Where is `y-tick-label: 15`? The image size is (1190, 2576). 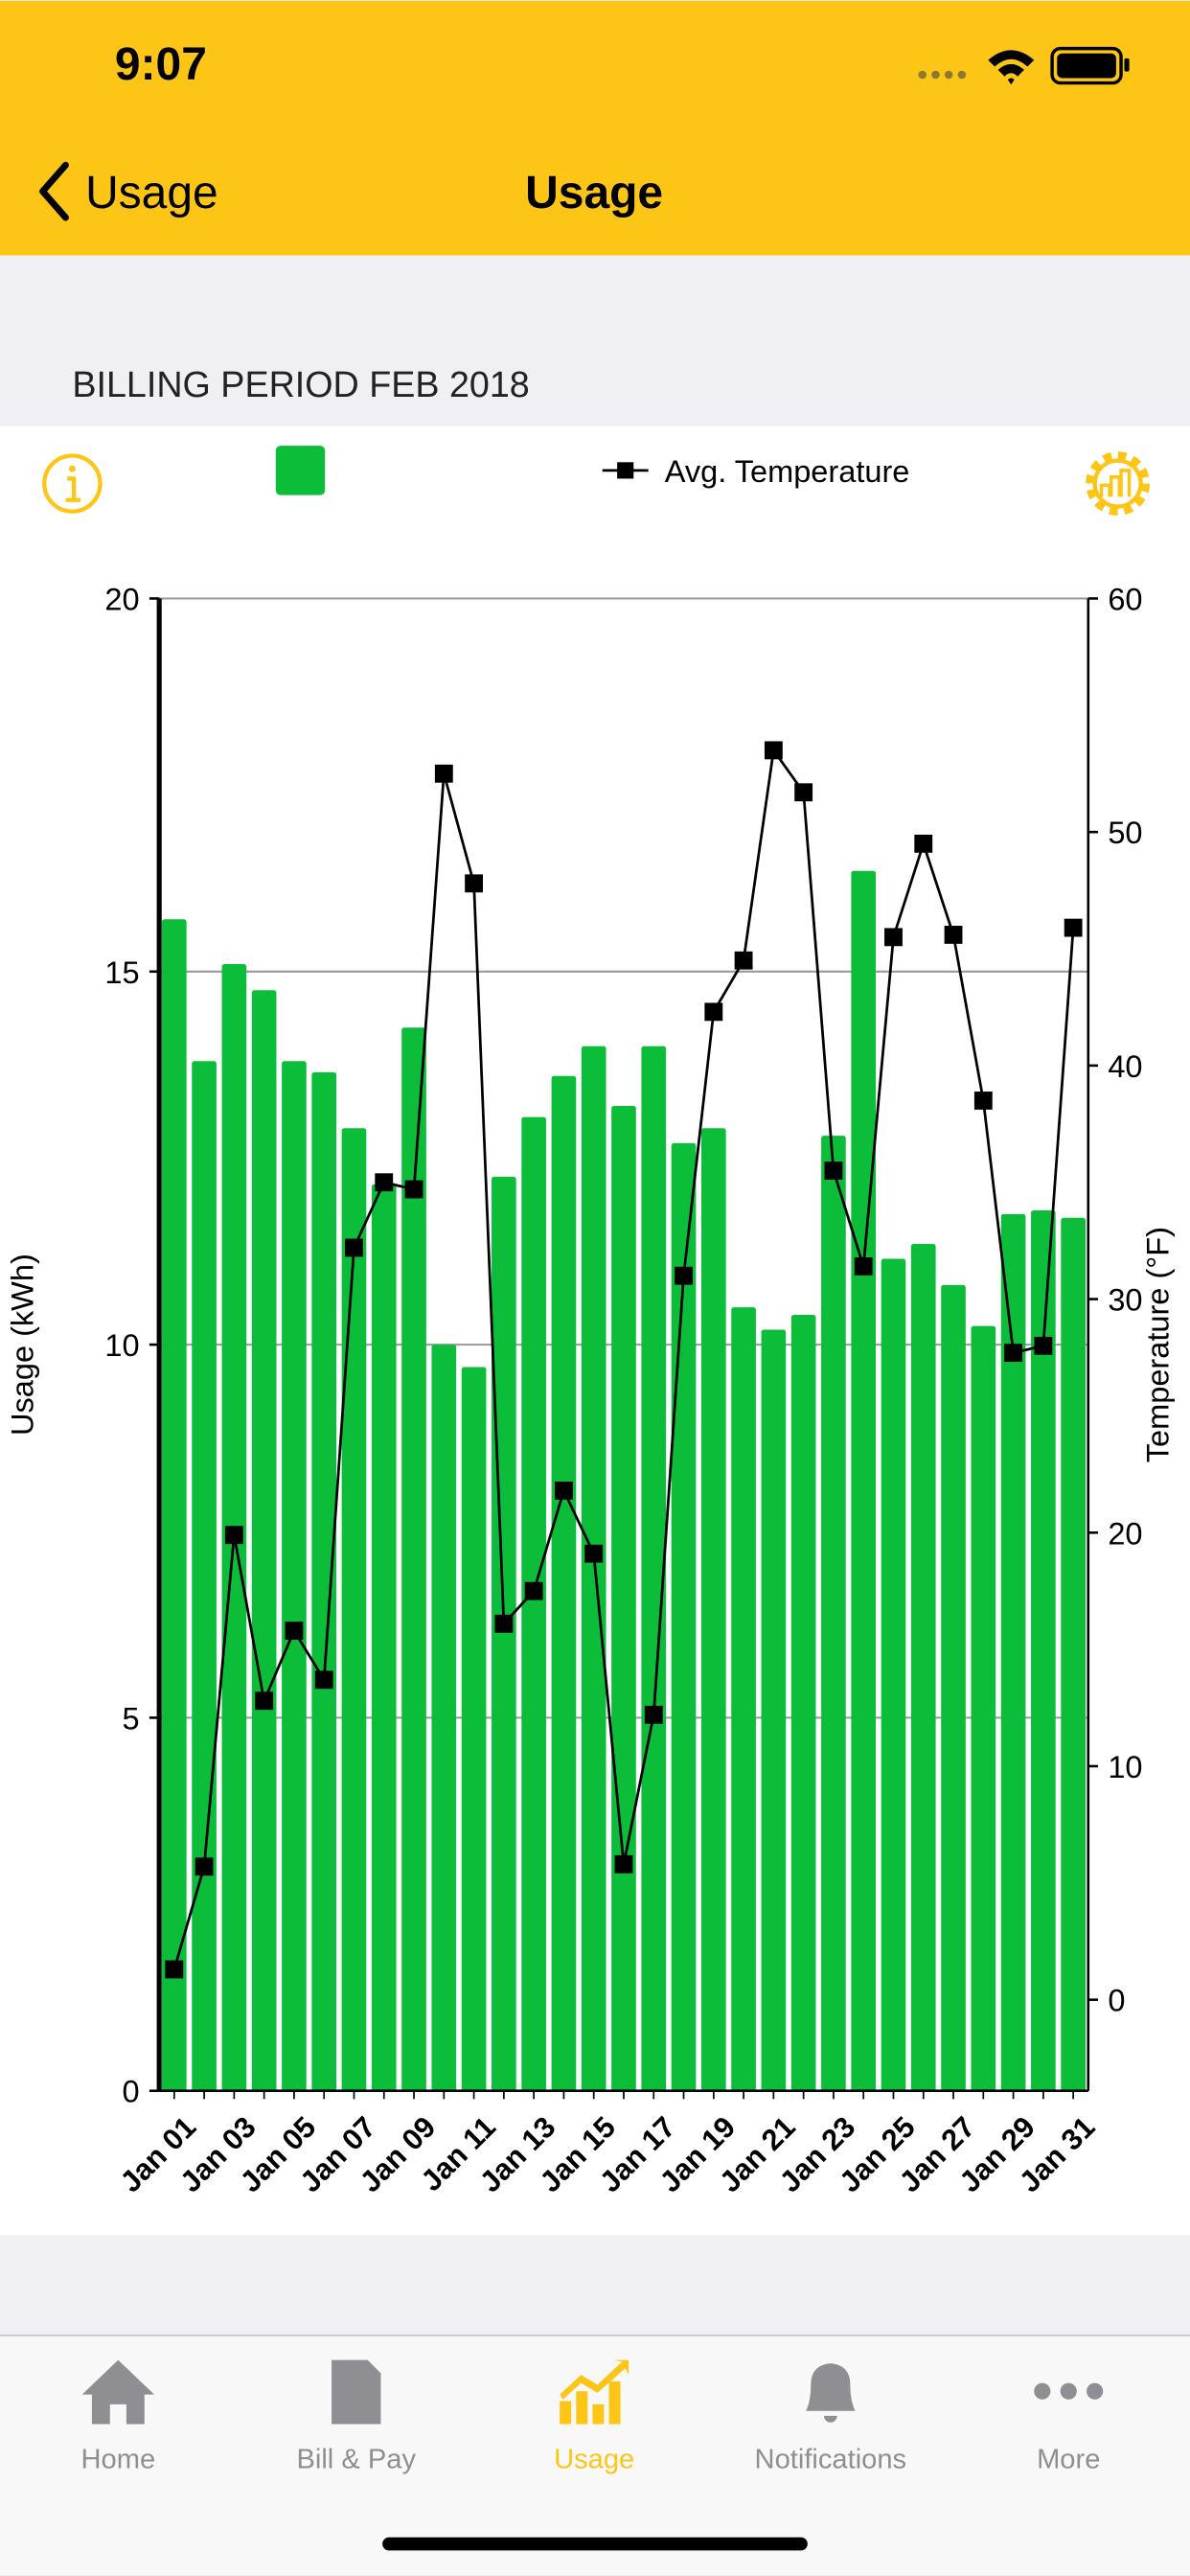
y-tick-label: 15 is located at coordinates (122, 972).